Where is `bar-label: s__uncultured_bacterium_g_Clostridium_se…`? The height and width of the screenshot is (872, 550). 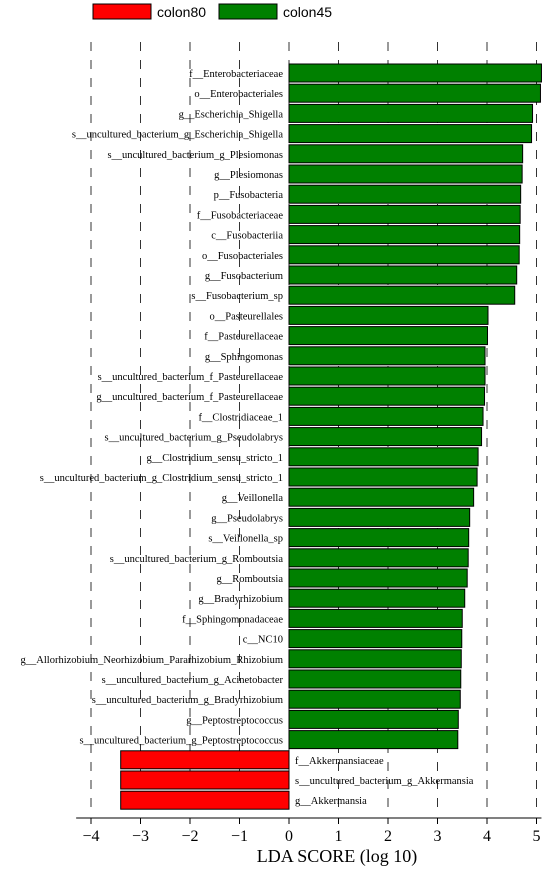
bar-label: s__uncultured_bacterium_g_Clostridium_se… is located at coordinates (161, 478).